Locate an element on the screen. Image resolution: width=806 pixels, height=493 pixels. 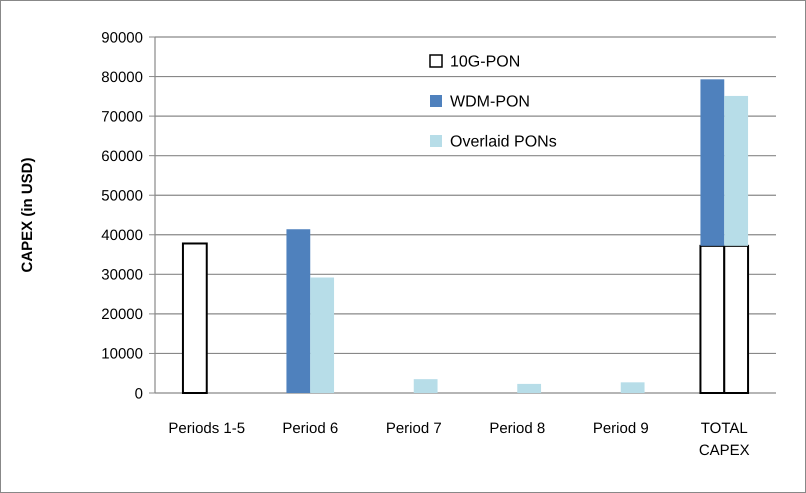
y-tick-label: 60000 is located at coordinates (122, 156).